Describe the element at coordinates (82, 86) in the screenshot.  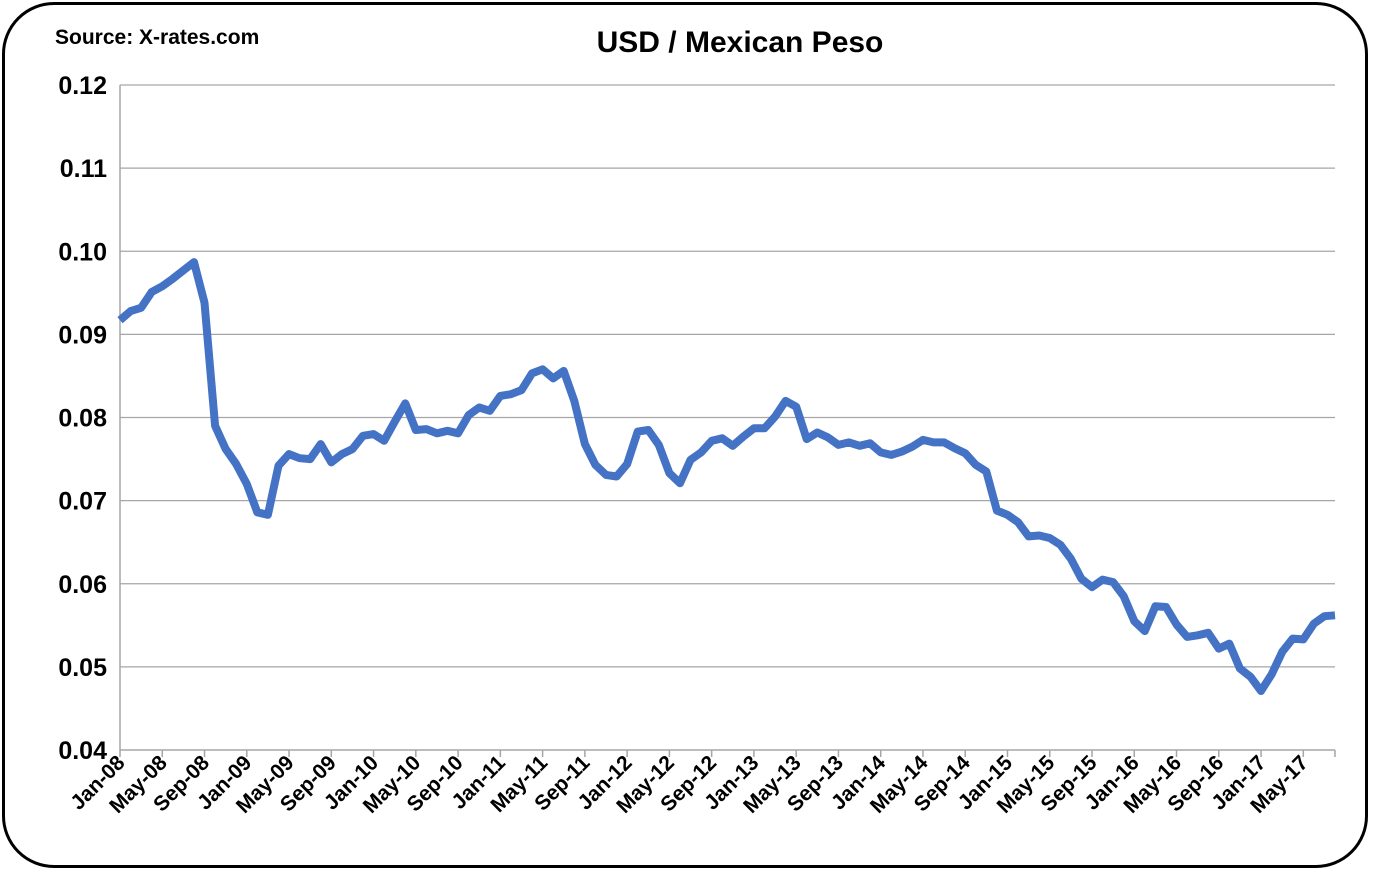
I see `y-tick-label: 0.12` at that location.